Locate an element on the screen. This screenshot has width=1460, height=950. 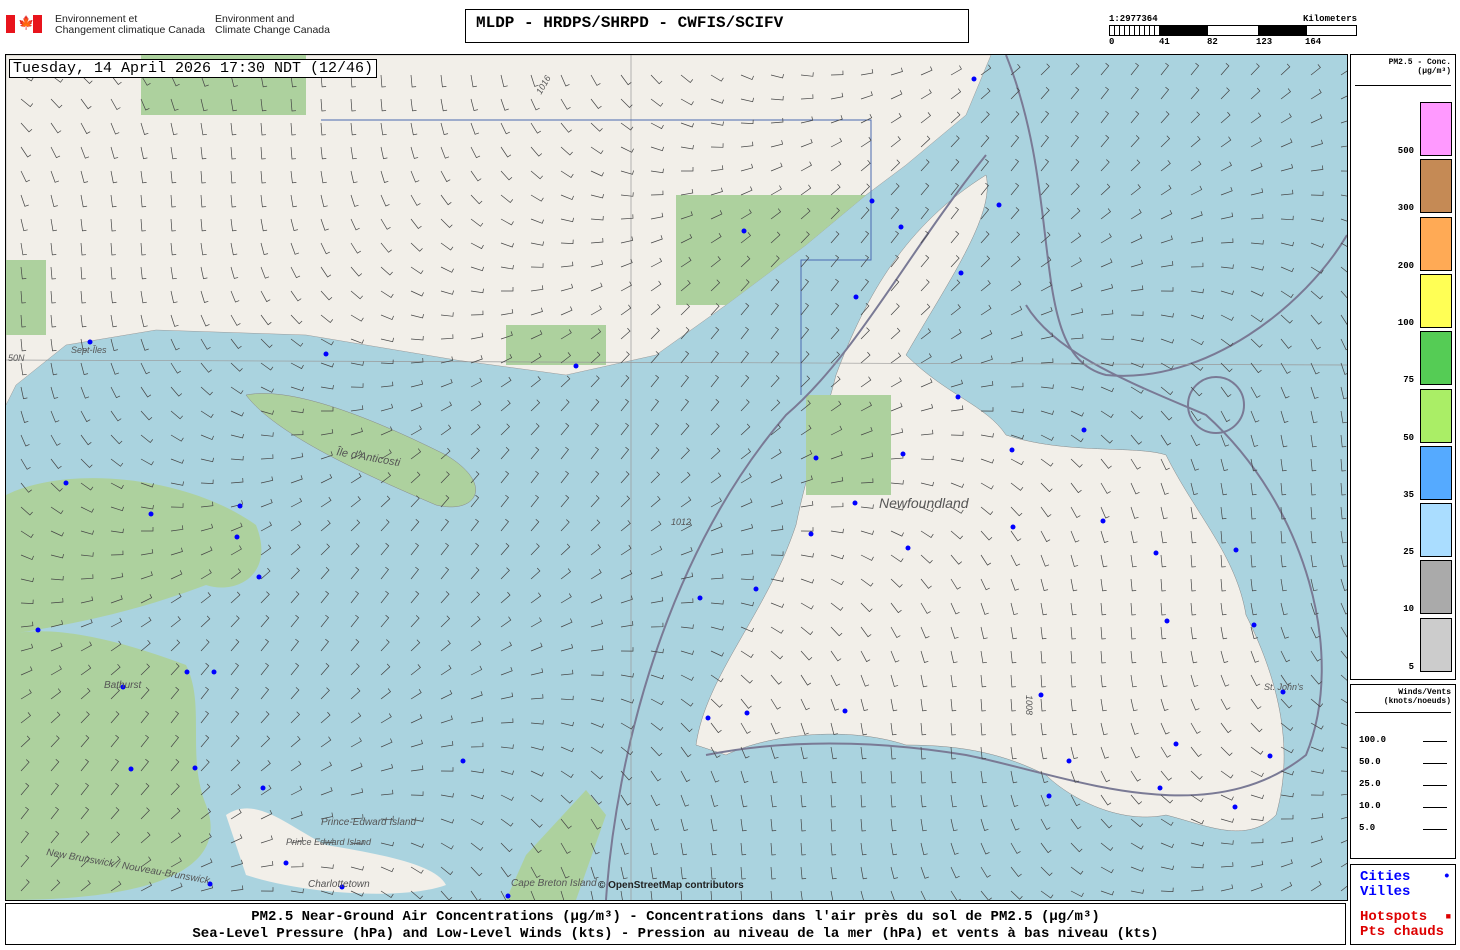
label-pei: Prince Edward Island is located at coordinates (329, 842).